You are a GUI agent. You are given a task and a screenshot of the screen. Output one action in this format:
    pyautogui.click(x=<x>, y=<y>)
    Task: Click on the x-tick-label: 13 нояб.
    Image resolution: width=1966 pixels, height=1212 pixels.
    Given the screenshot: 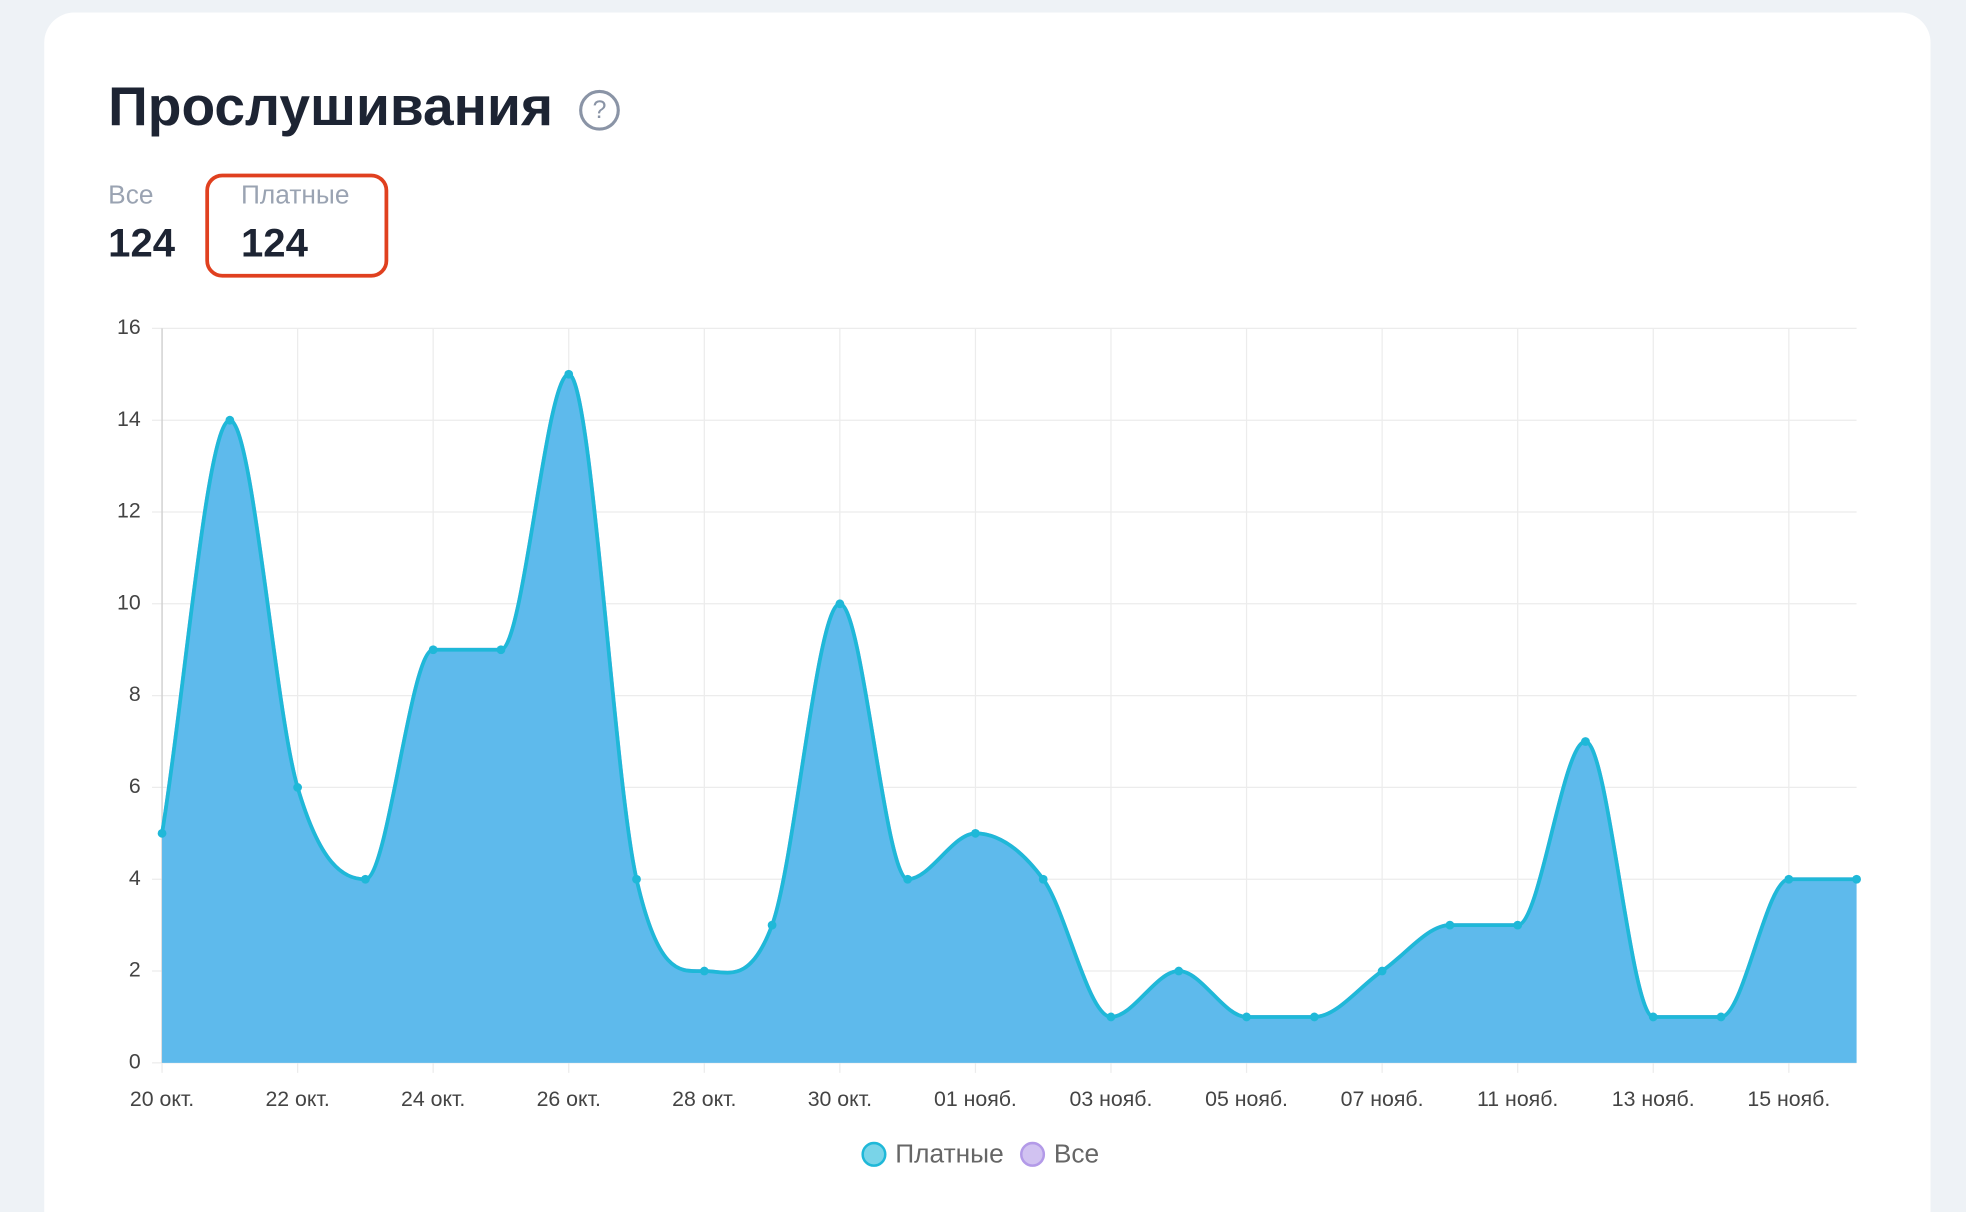 What is the action you would take?
    pyautogui.click(x=1653, y=1099)
    